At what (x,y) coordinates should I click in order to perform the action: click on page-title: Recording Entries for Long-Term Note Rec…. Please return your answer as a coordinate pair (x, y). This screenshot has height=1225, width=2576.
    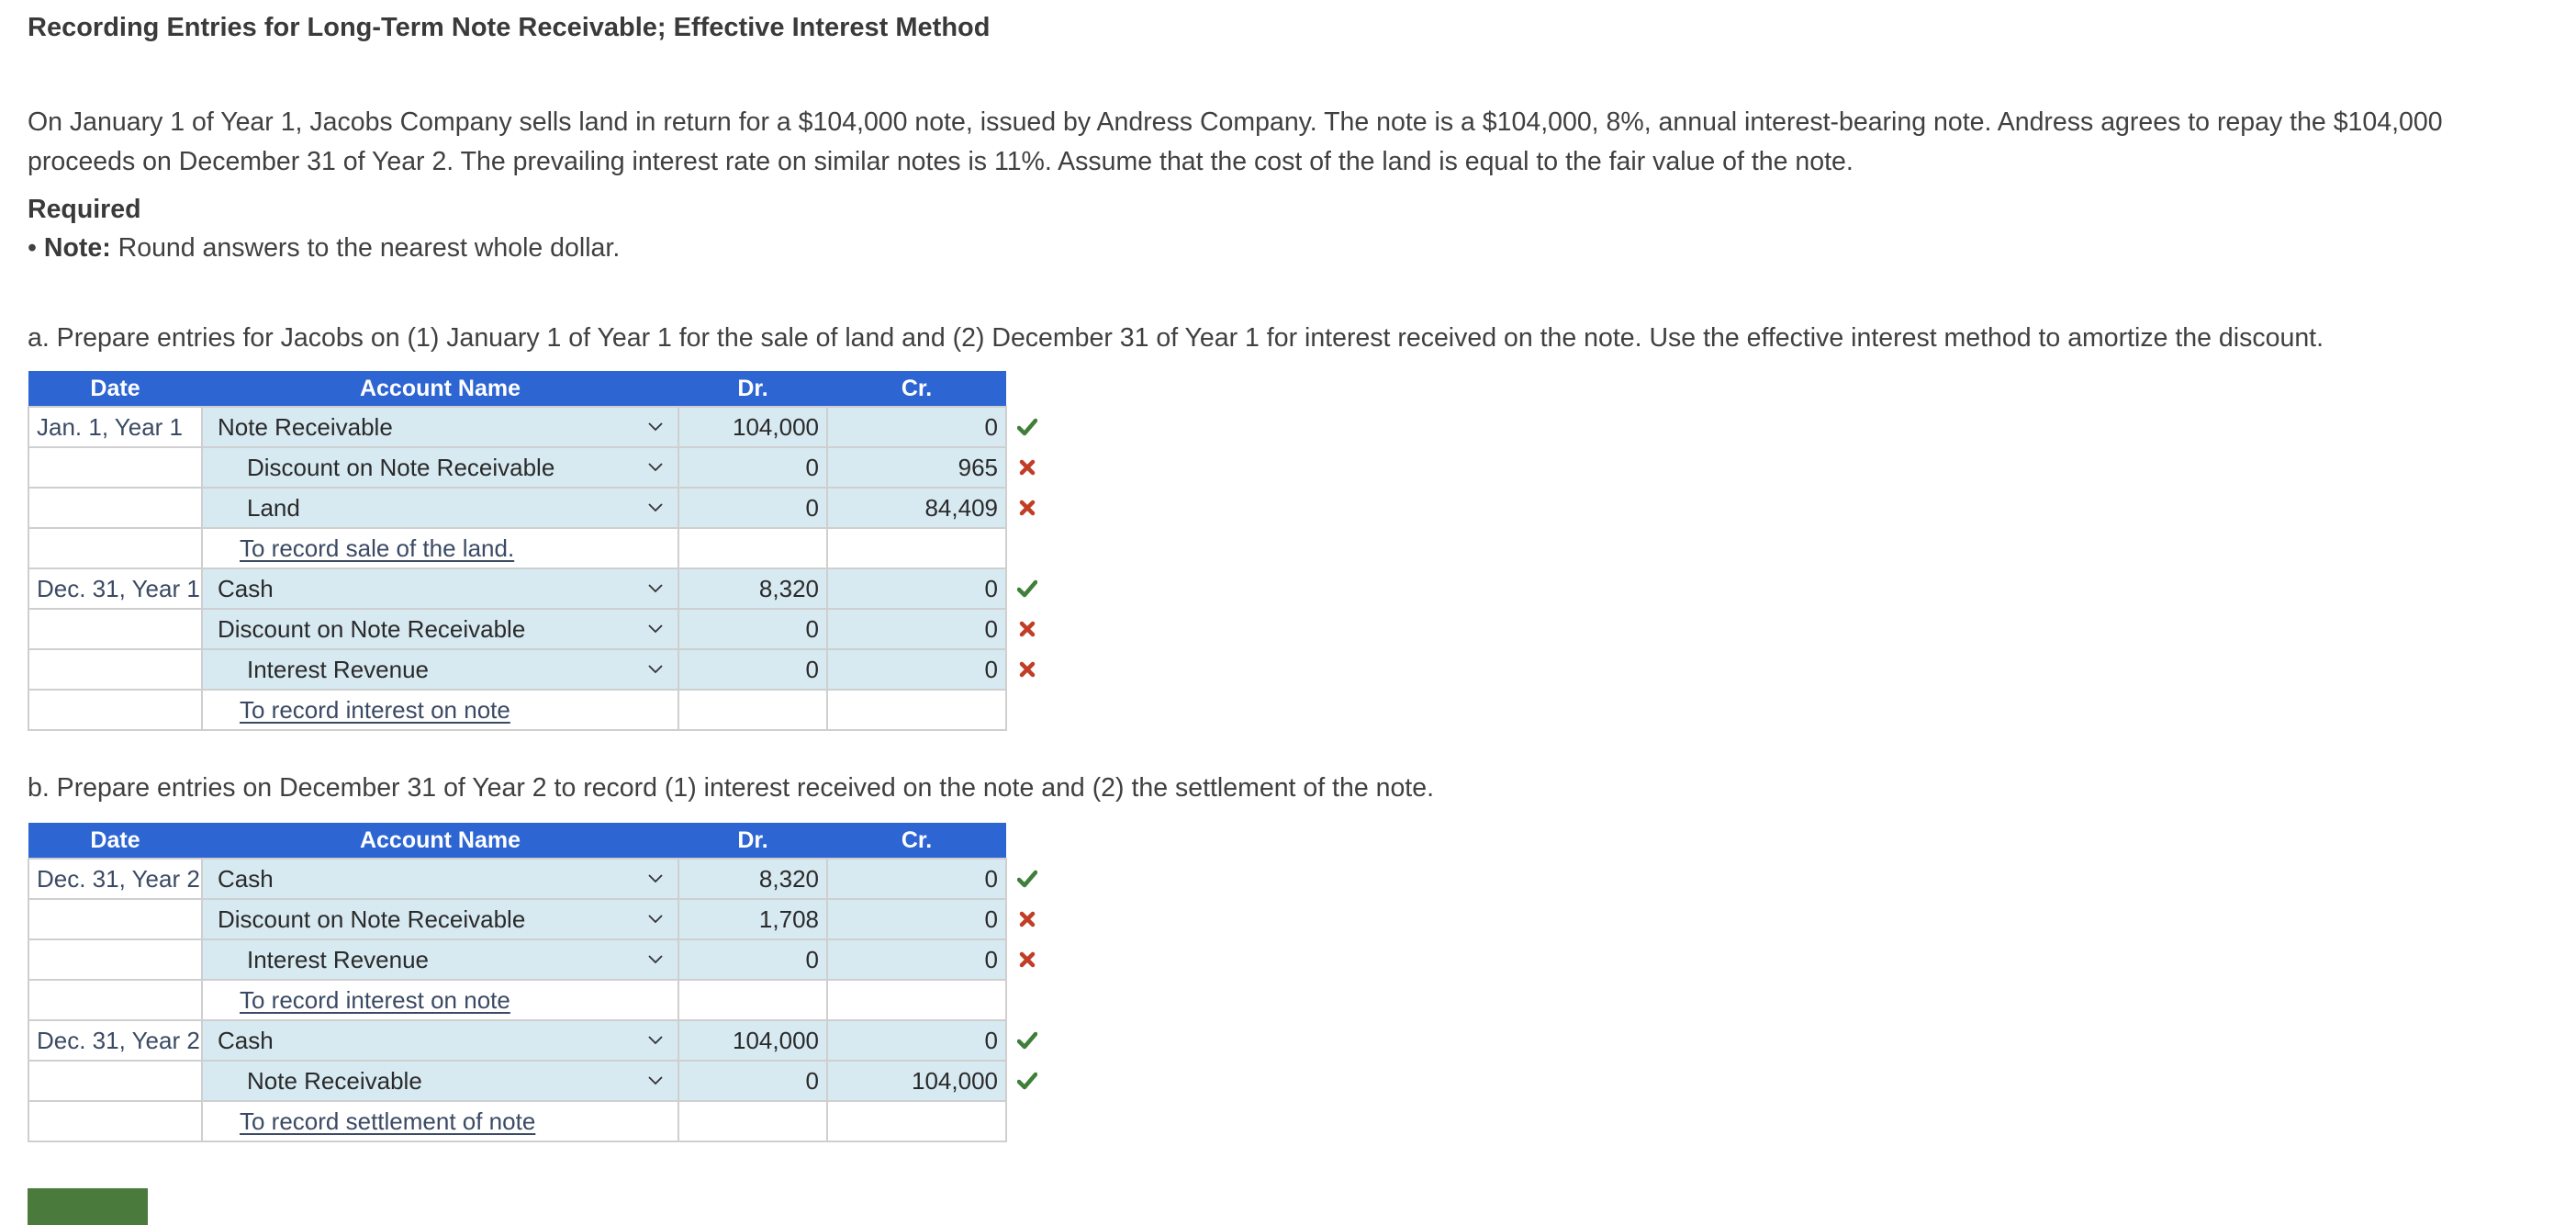
    Looking at the image, I should click on (509, 27).